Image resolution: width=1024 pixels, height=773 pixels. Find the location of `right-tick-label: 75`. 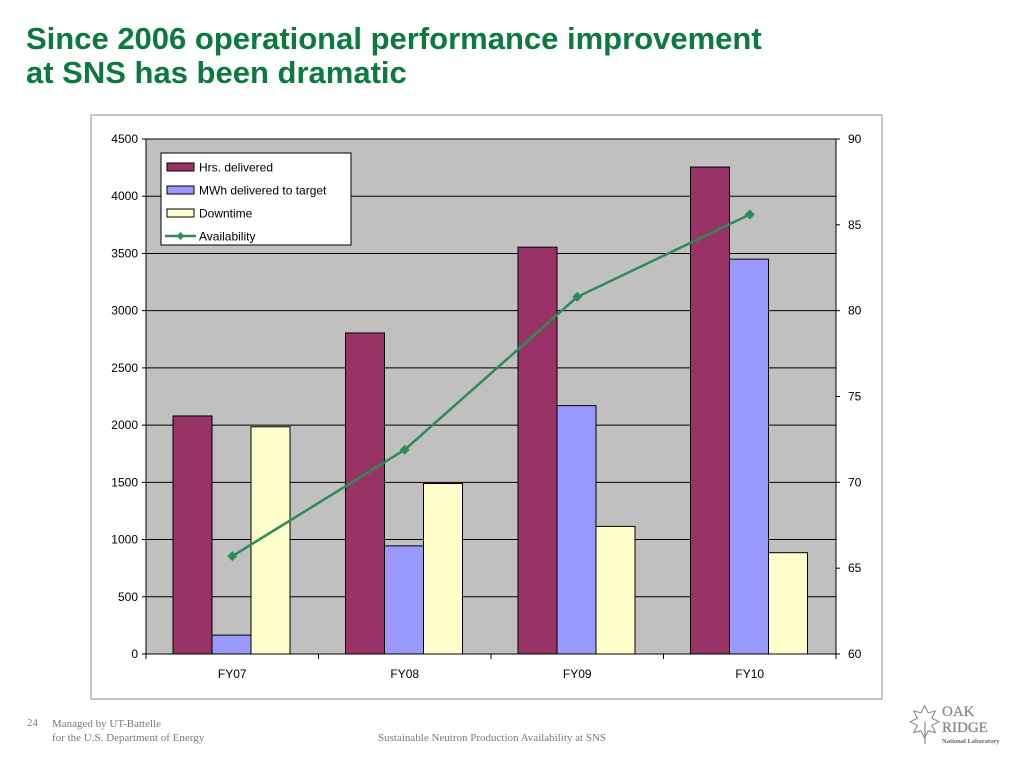

right-tick-label: 75 is located at coordinates (855, 397).